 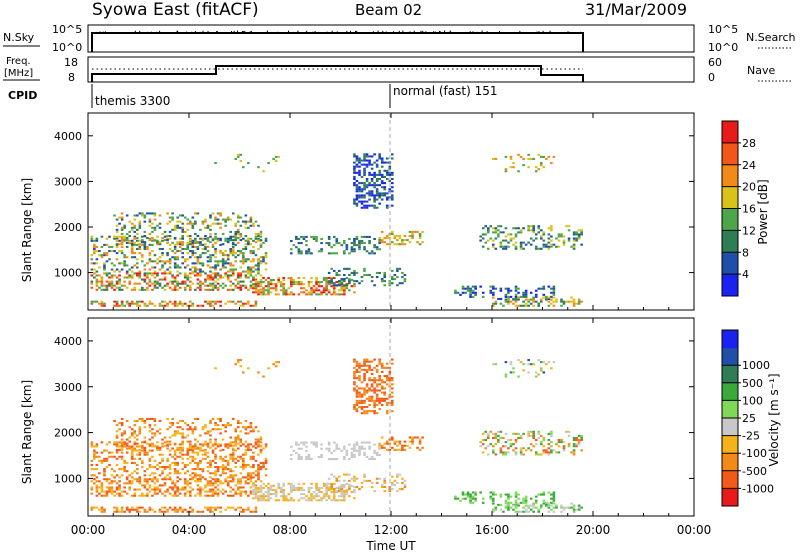 I want to click on velocity-colorbar-tick-label: 1000, so click(x=756, y=365).